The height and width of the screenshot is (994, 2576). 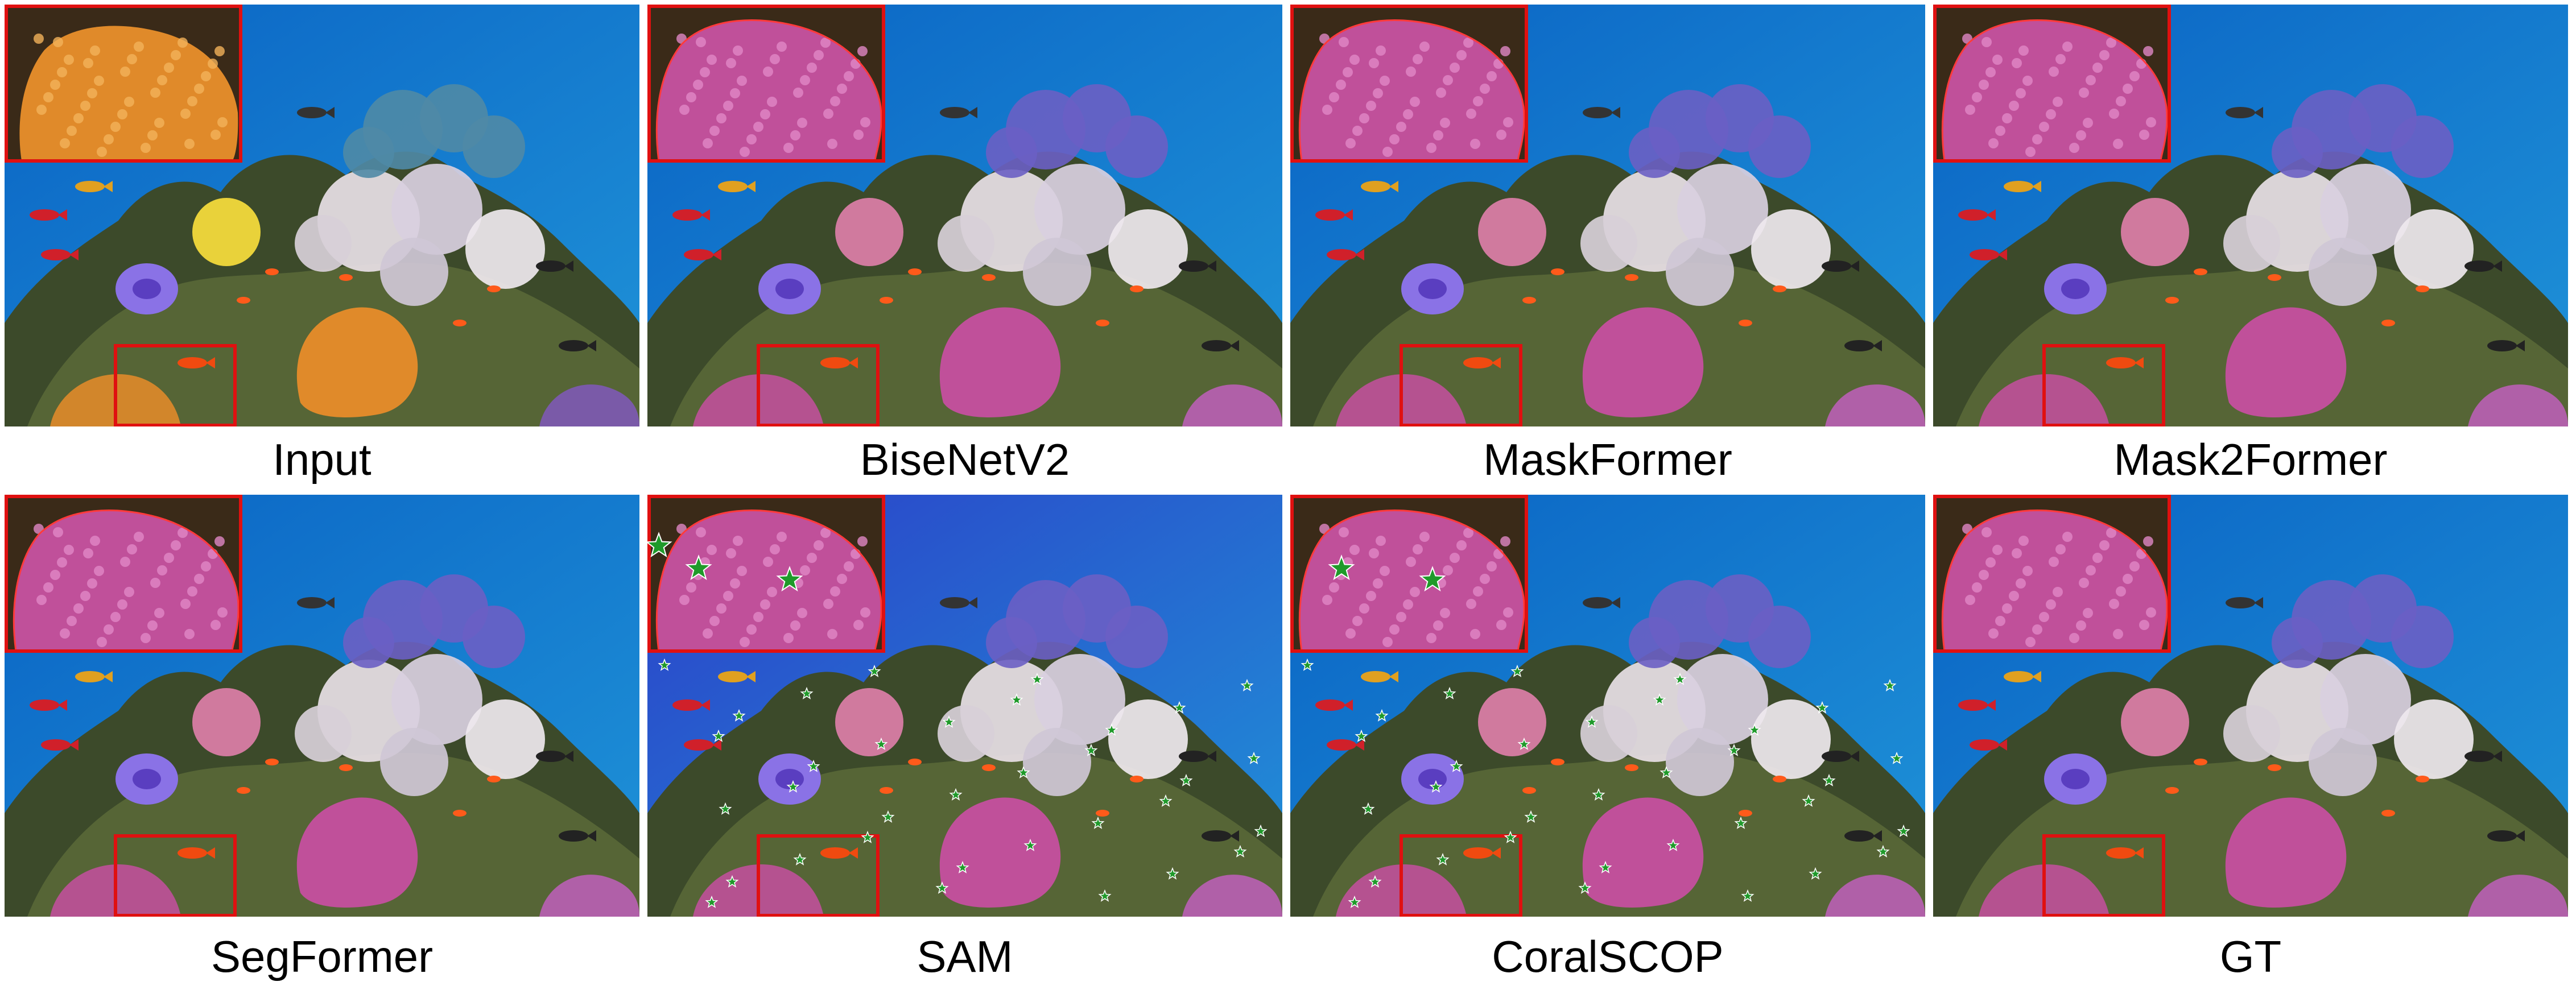 I want to click on segformer-image, so click(x=322, y=706).